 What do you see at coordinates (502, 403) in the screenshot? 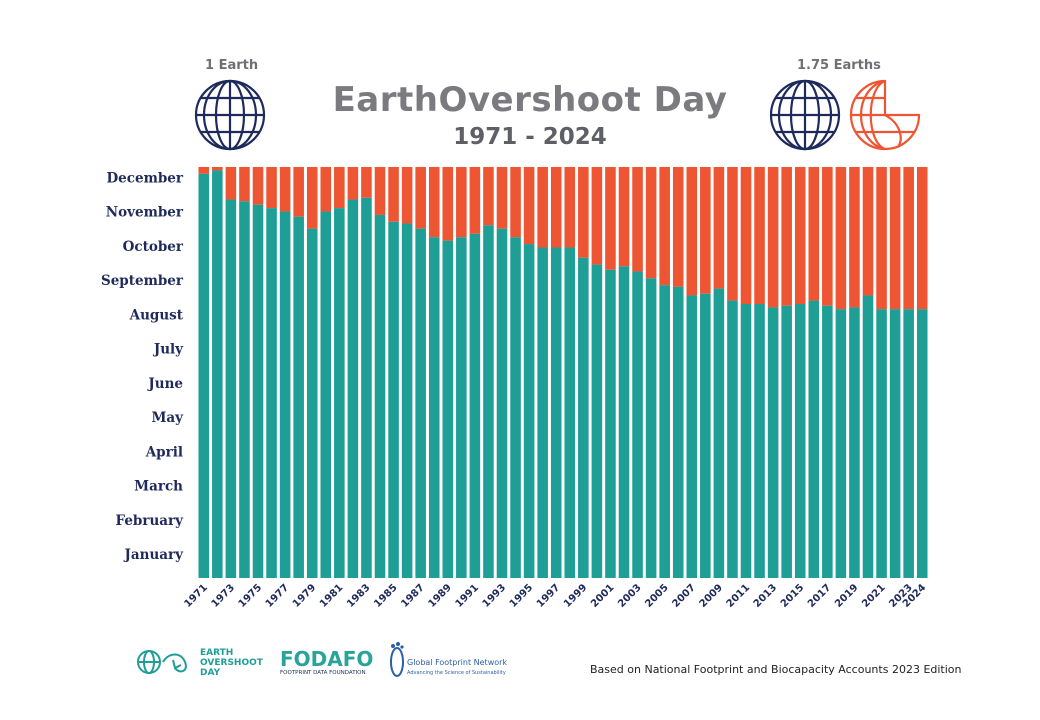
I see `budget-bar-1993` at bounding box center [502, 403].